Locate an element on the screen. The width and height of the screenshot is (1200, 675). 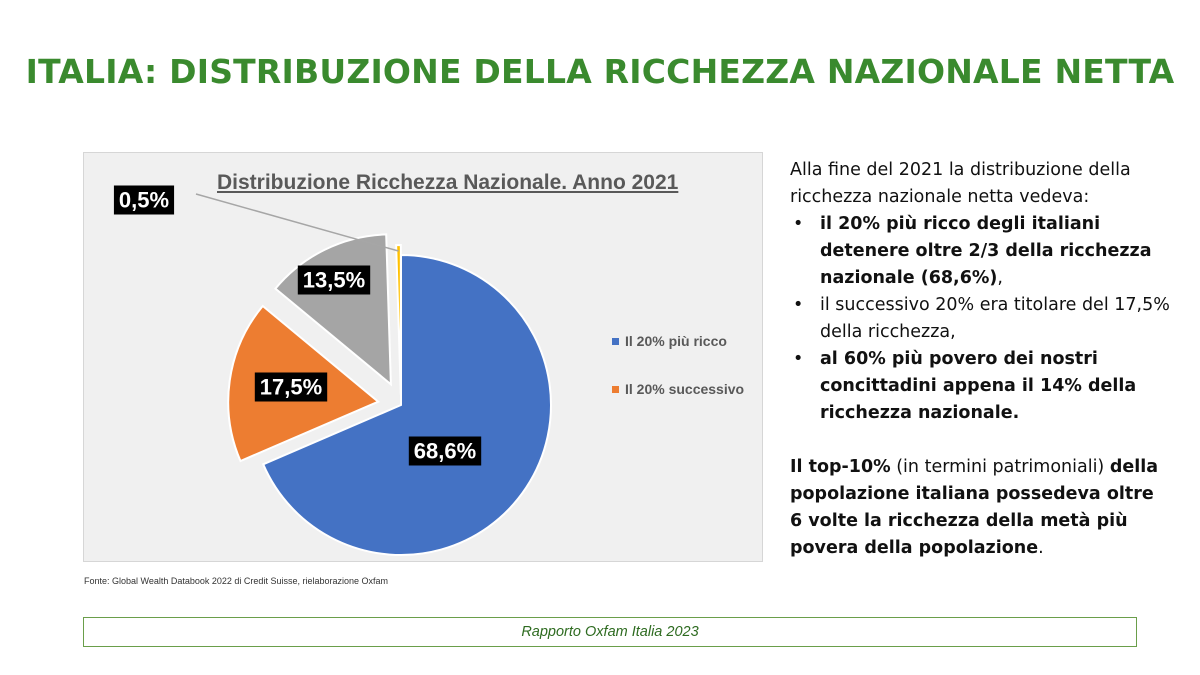
leader-line is located at coordinates (297, 222).